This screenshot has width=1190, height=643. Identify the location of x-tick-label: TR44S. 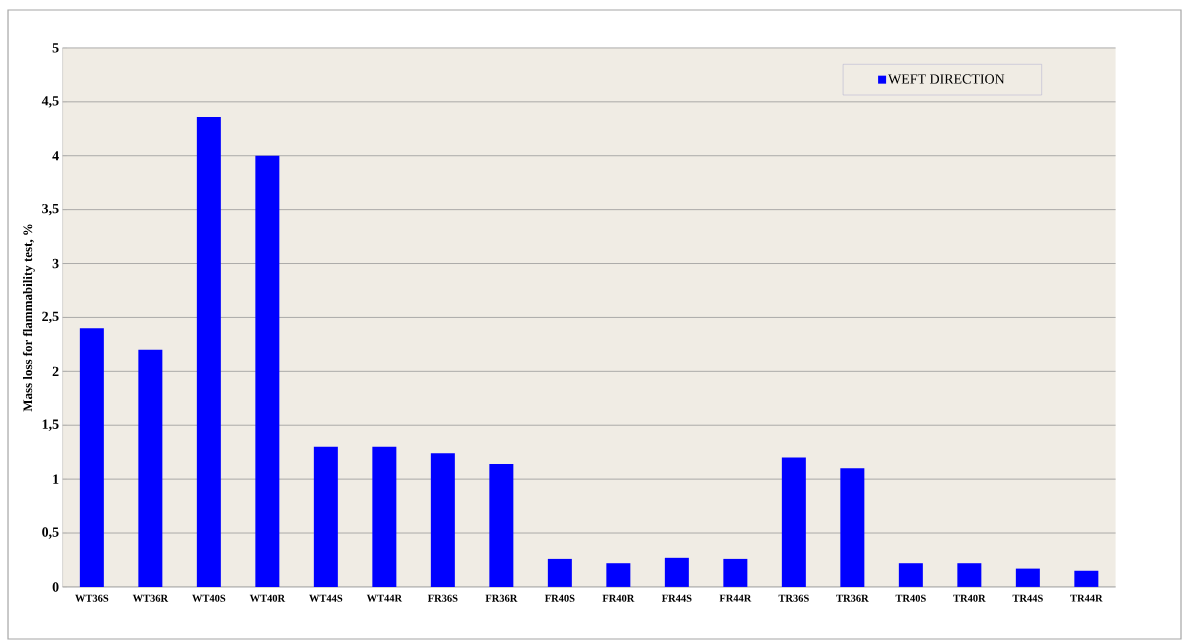
(1027, 598).